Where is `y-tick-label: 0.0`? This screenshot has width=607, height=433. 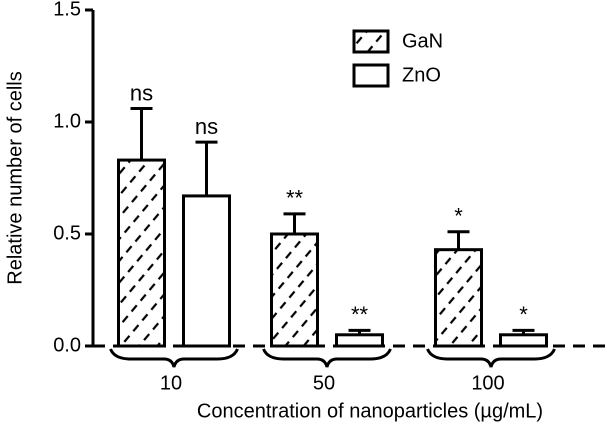
y-tick-label: 0.0 is located at coordinates (67, 345).